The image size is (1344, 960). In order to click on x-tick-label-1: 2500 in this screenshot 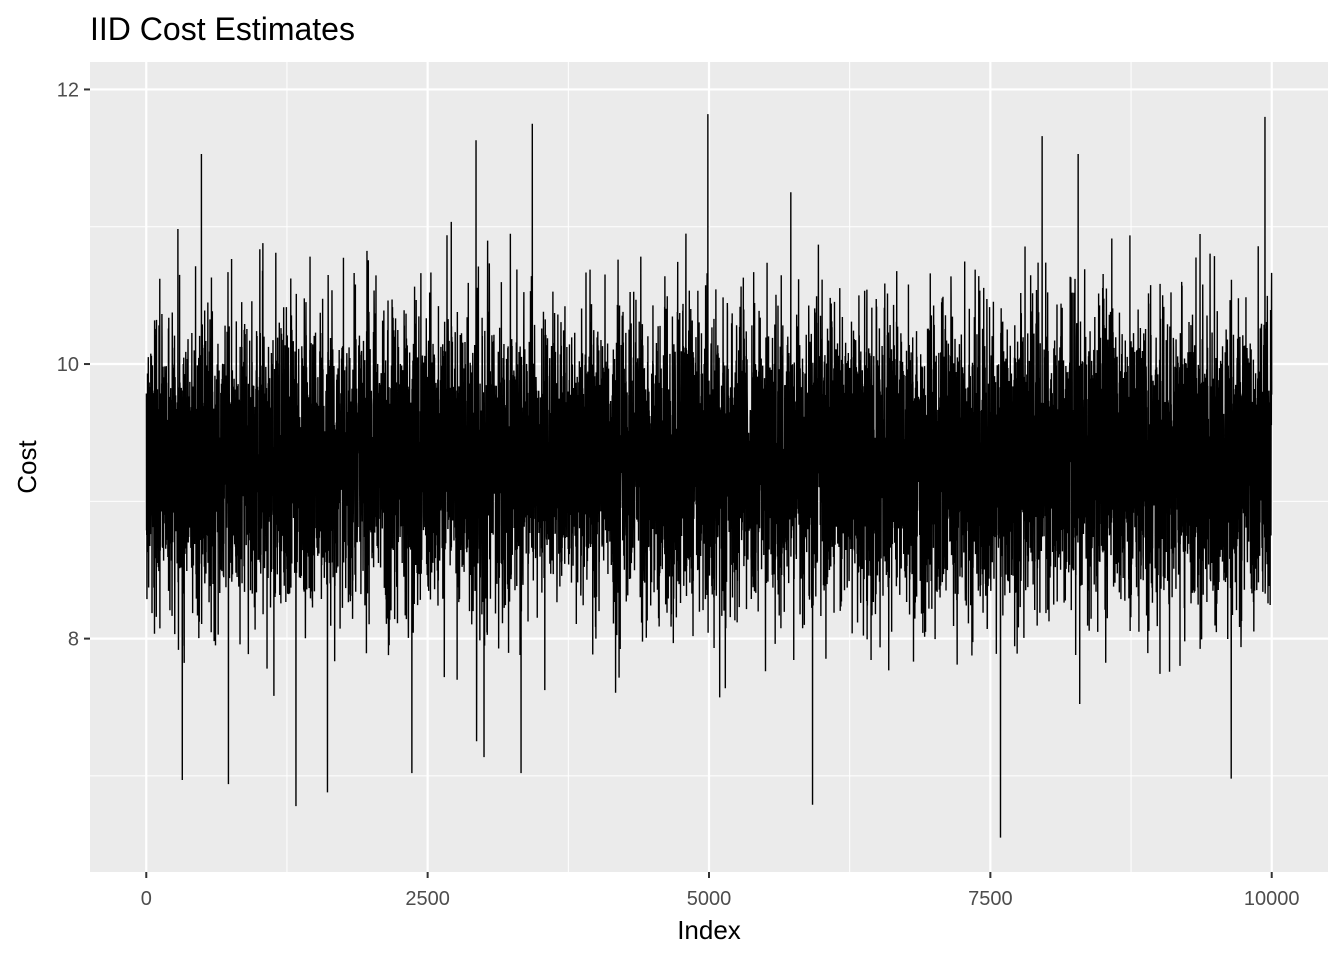, I will do `click(427, 899)`.